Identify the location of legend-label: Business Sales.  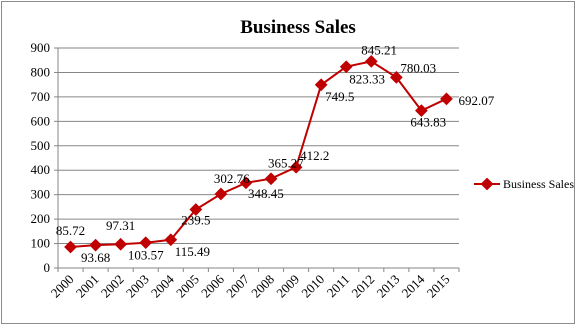
(538, 184).